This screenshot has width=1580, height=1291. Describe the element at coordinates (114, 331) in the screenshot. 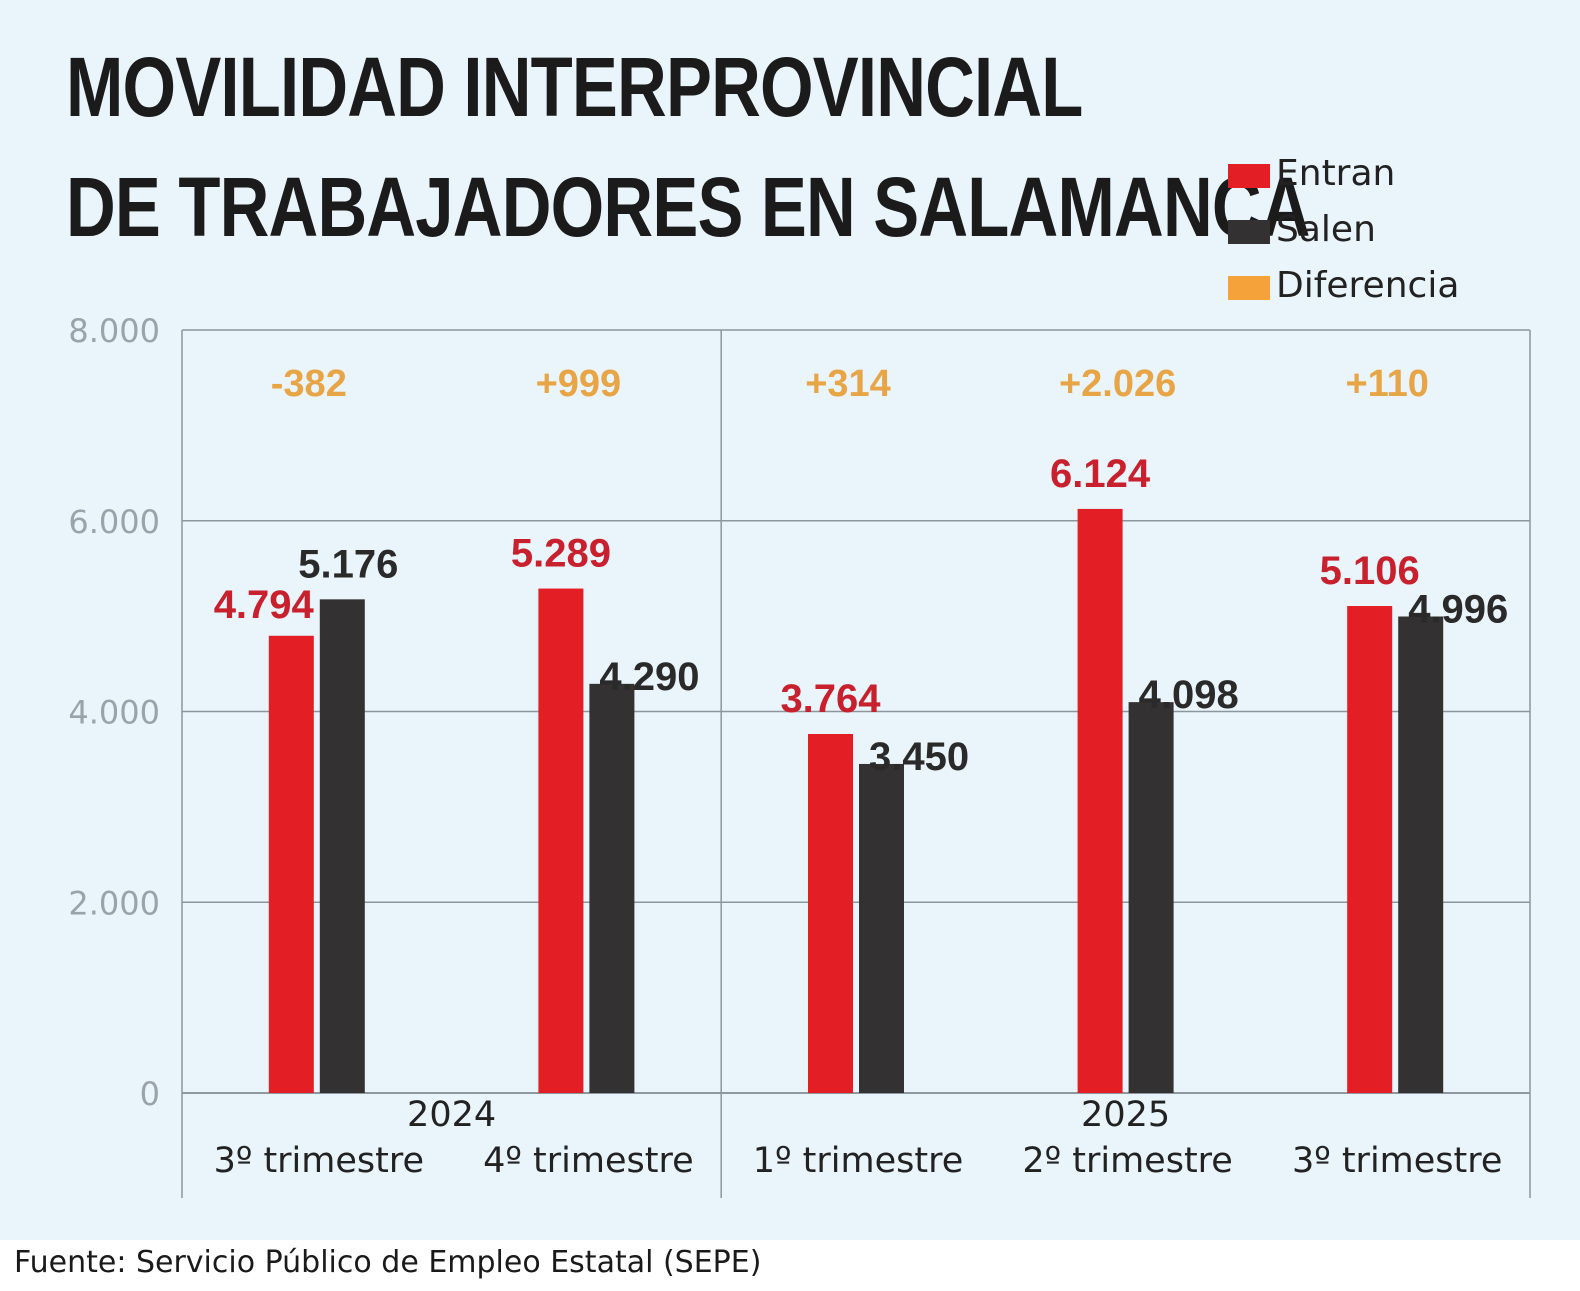

I see `y-tick-label: 8.000` at that location.